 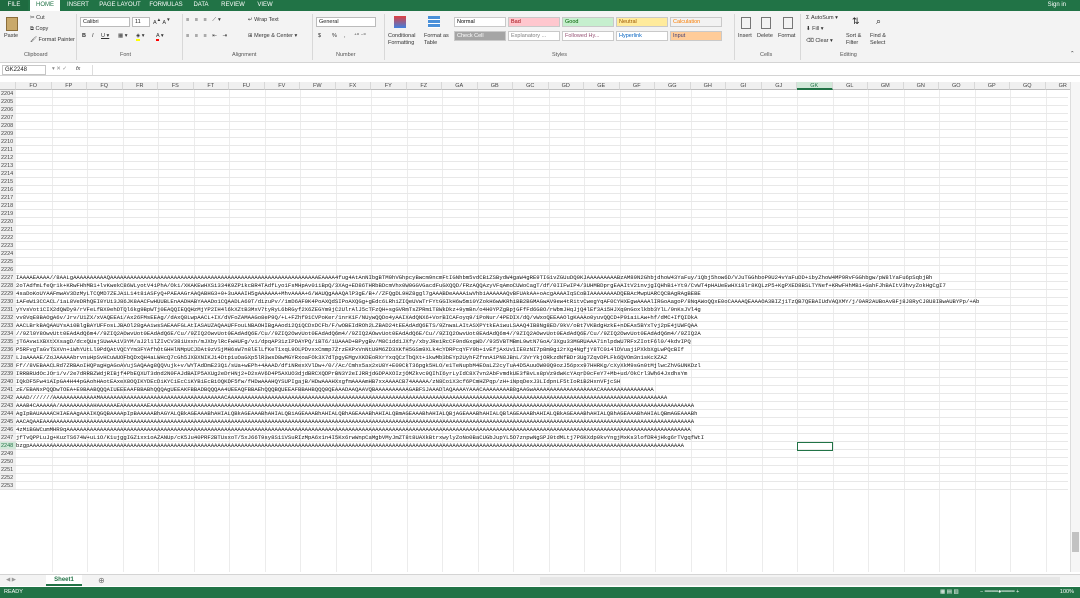 I want to click on column-header: GJ, so click(x=779, y=86).